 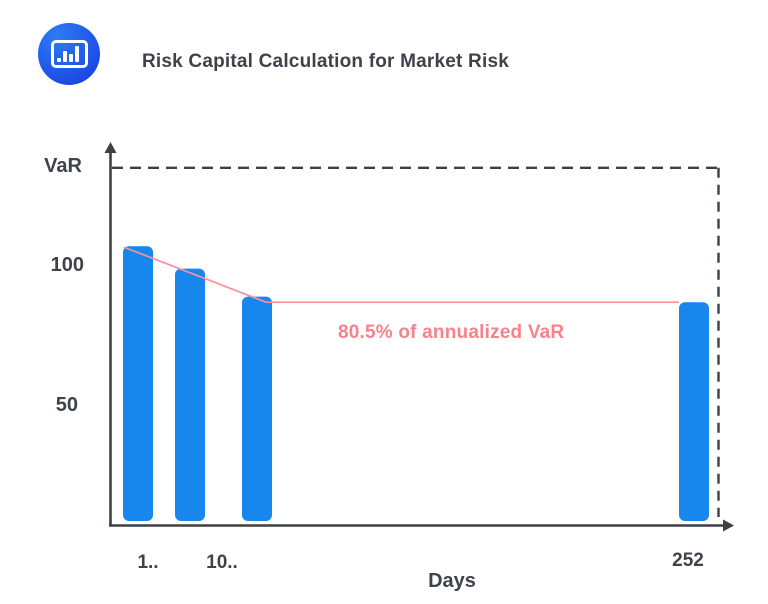 What do you see at coordinates (728, 525) in the screenshot?
I see `x-axis-arrow-icon` at bounding box center [728, 525].